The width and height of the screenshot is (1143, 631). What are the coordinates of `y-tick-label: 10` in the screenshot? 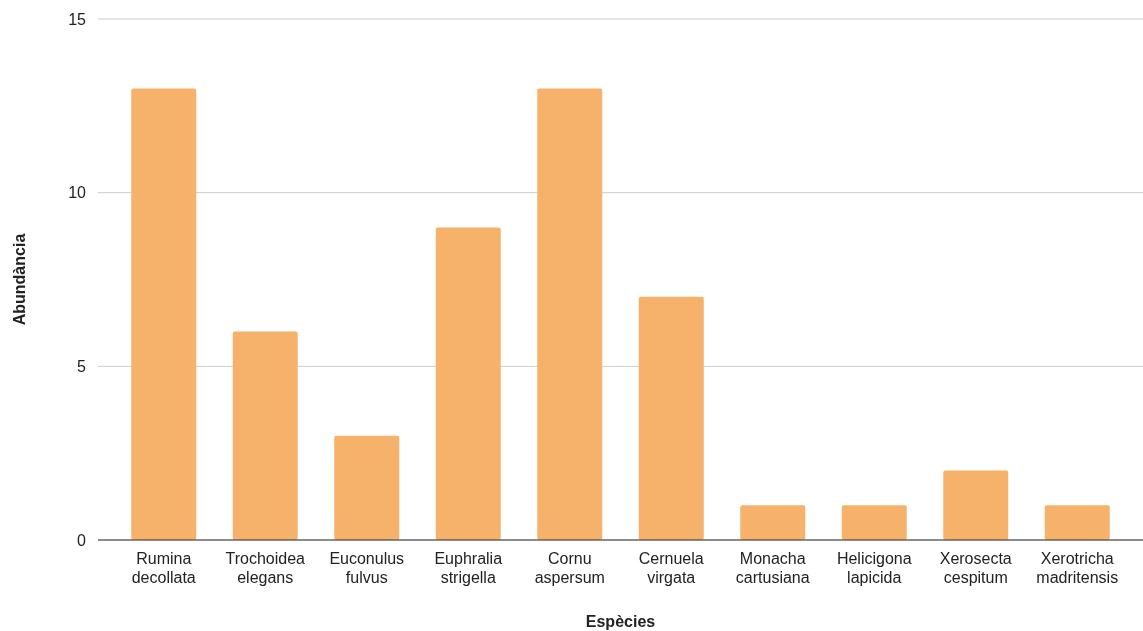 It's located at (77, 193).